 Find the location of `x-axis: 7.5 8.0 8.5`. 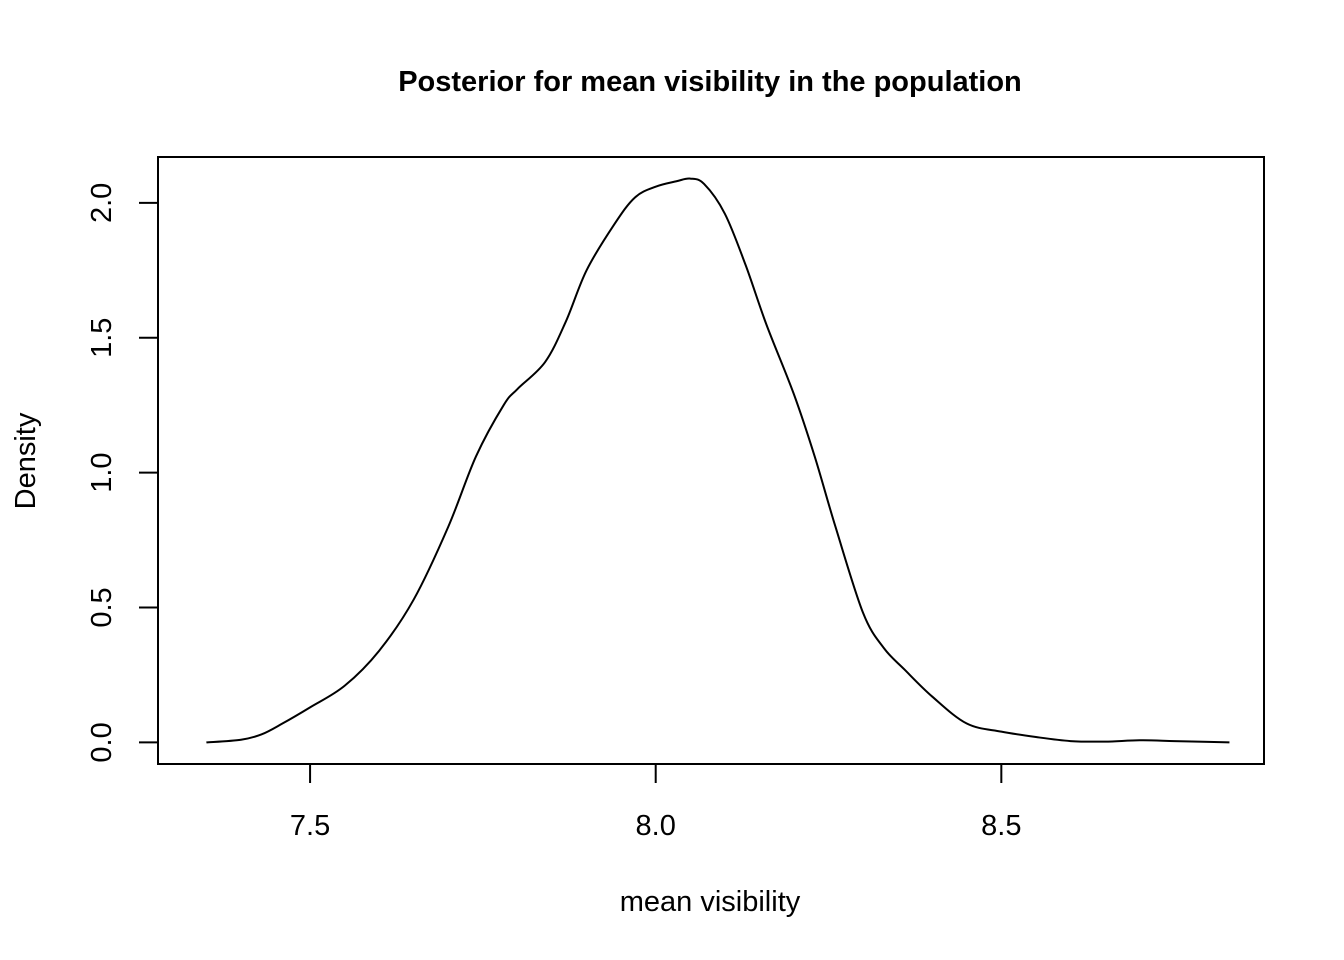

x-axis: 7.5 8.0 8.5 is located at coordinates (655, 803).